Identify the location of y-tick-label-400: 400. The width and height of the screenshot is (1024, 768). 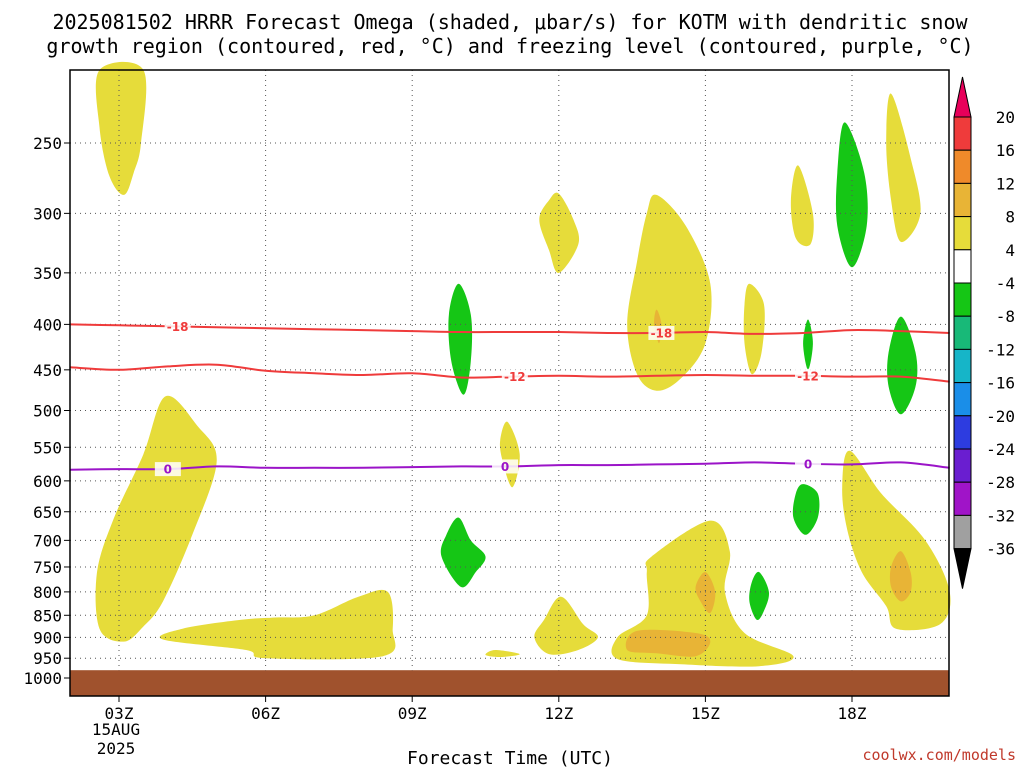
(47, 324).